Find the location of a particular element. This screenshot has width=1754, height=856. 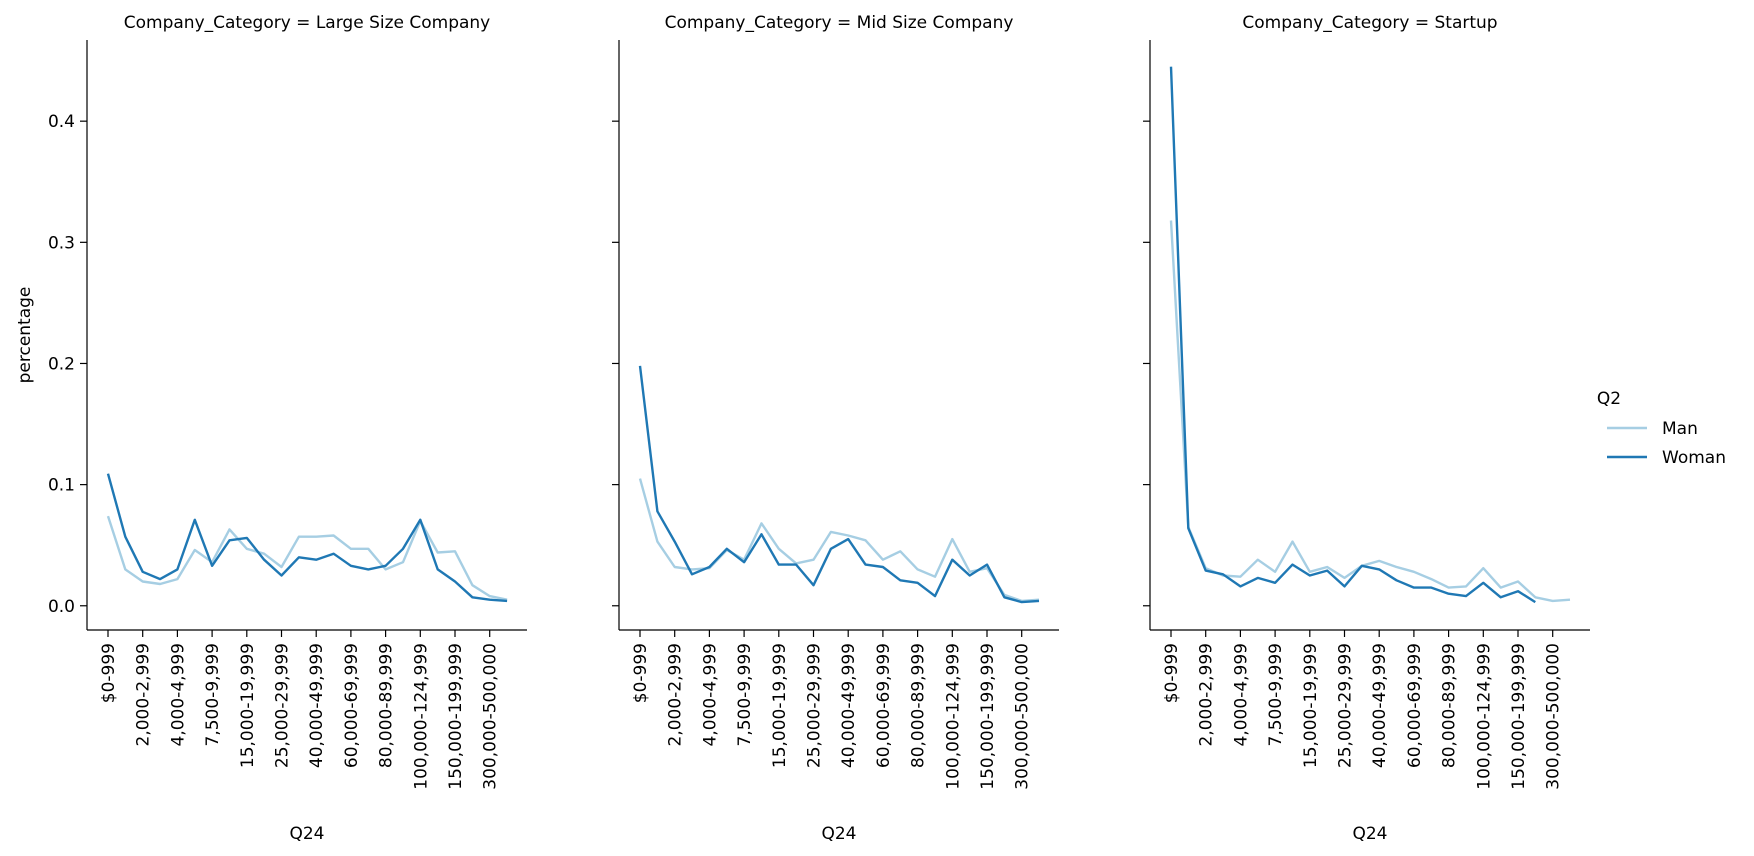

legend-title: Q2 is located at coordinates (1609, 399).